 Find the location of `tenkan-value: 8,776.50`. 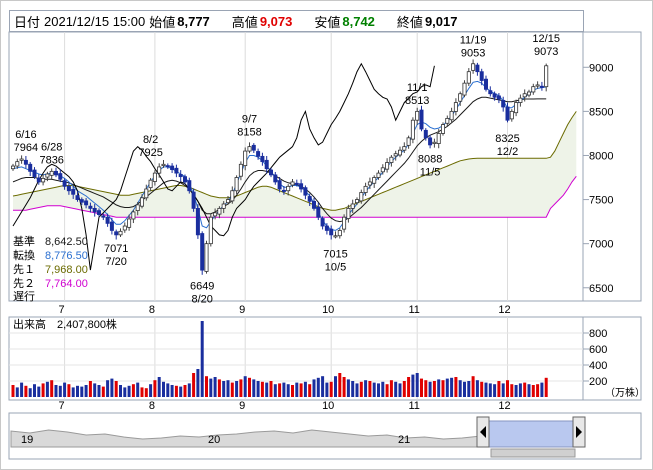

tenkan-value: 8,776.50 is located at coordinates (66, 256).